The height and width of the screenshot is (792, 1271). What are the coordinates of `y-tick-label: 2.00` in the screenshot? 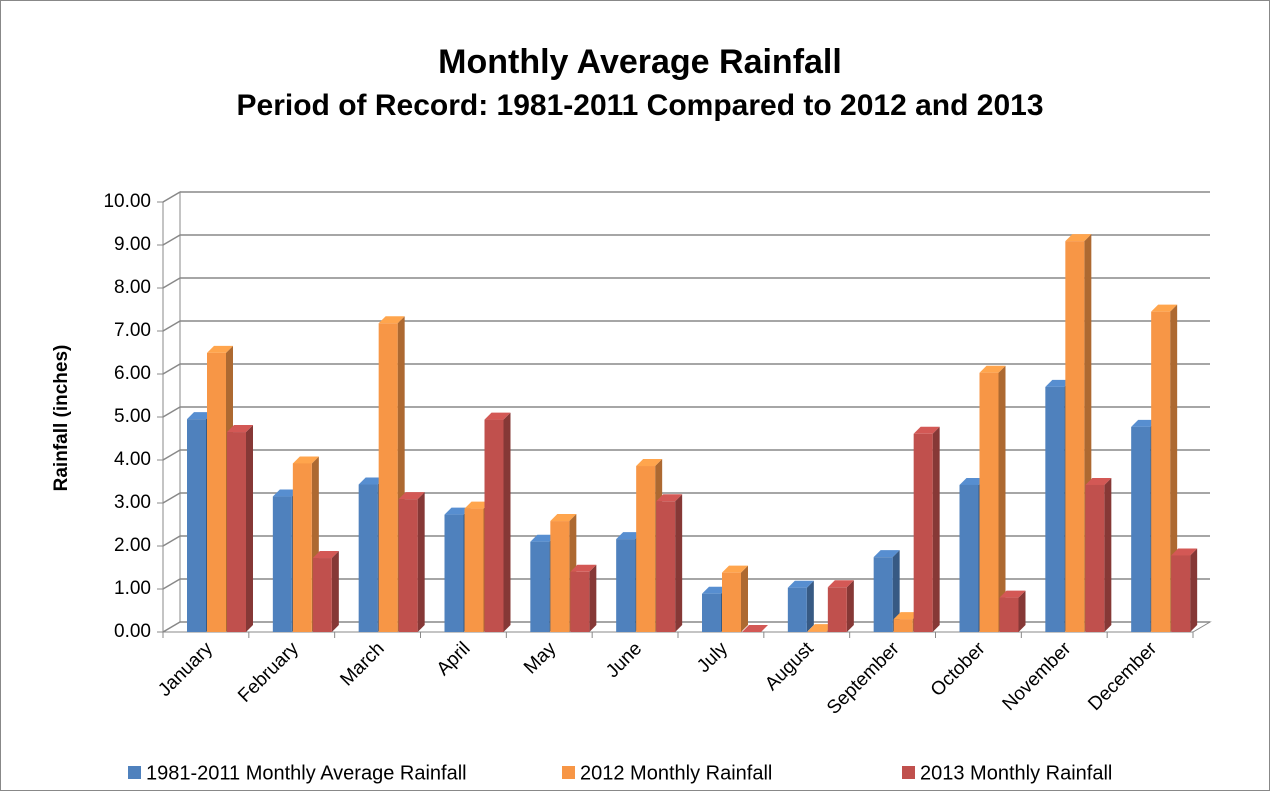 It's located at (132, 545).